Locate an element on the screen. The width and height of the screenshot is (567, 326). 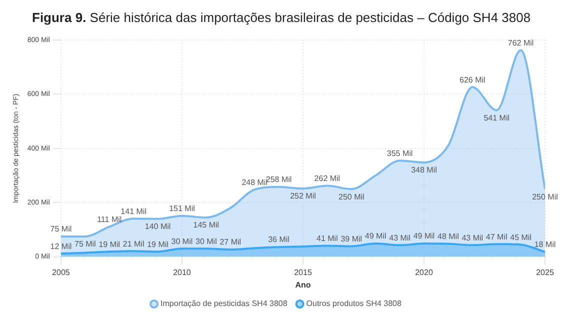
data-label: 18 Mil is located at coordinates (545, 245).